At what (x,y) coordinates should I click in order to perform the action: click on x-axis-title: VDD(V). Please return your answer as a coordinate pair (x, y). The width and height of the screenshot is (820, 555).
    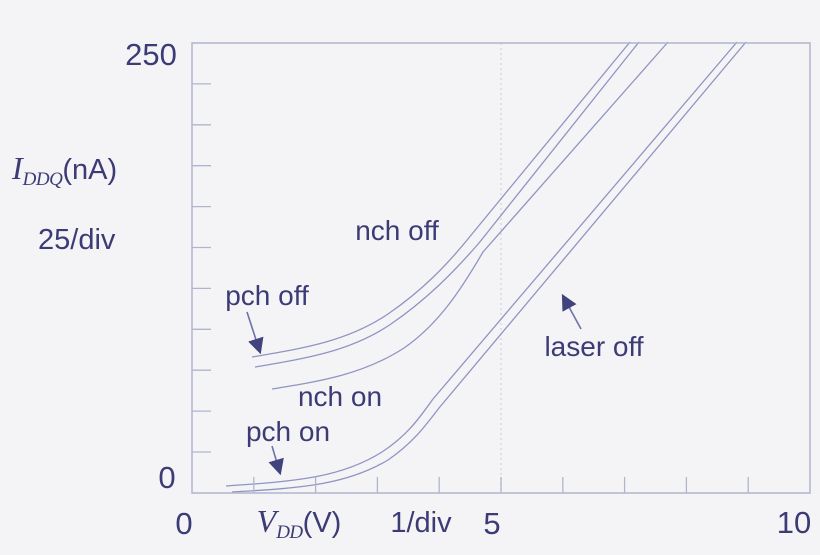
    Looking at the image, I should click on (299, 523).